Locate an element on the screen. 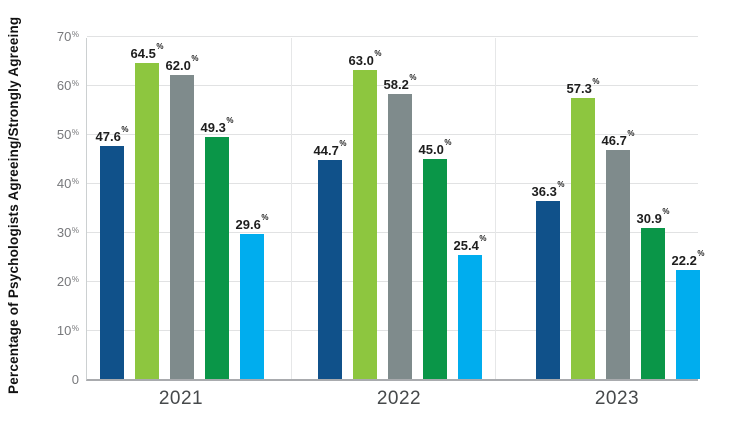 The image size is (740, 424). bar-cell: 62.0% is located at coordinates (182, 216).